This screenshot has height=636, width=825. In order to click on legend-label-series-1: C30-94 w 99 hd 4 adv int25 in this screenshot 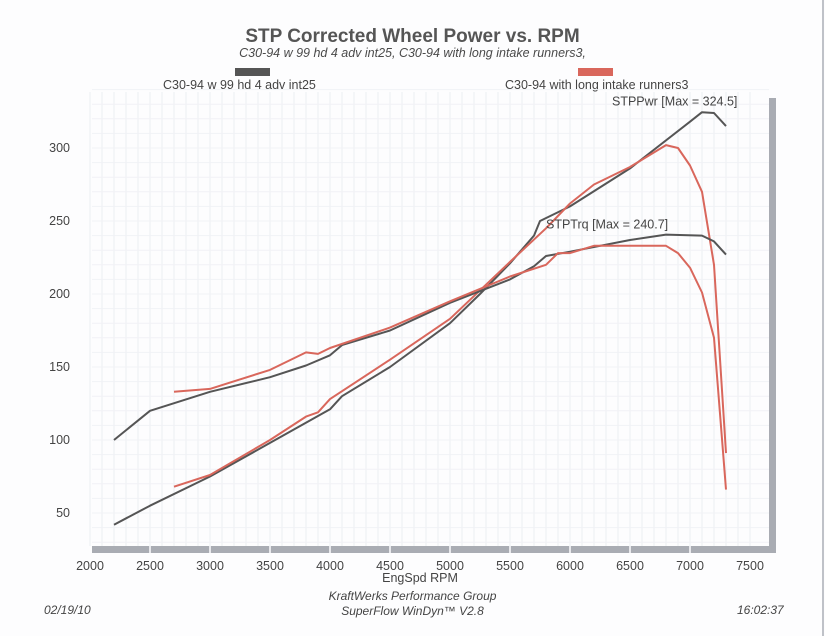, I will do `click(239, 85)`.